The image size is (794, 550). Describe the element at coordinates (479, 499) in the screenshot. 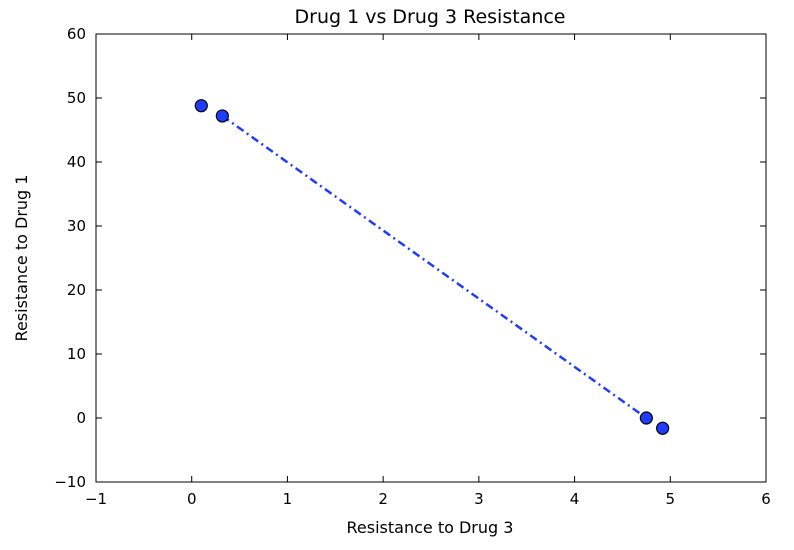

I see `x-tick-label: 3` at that location.